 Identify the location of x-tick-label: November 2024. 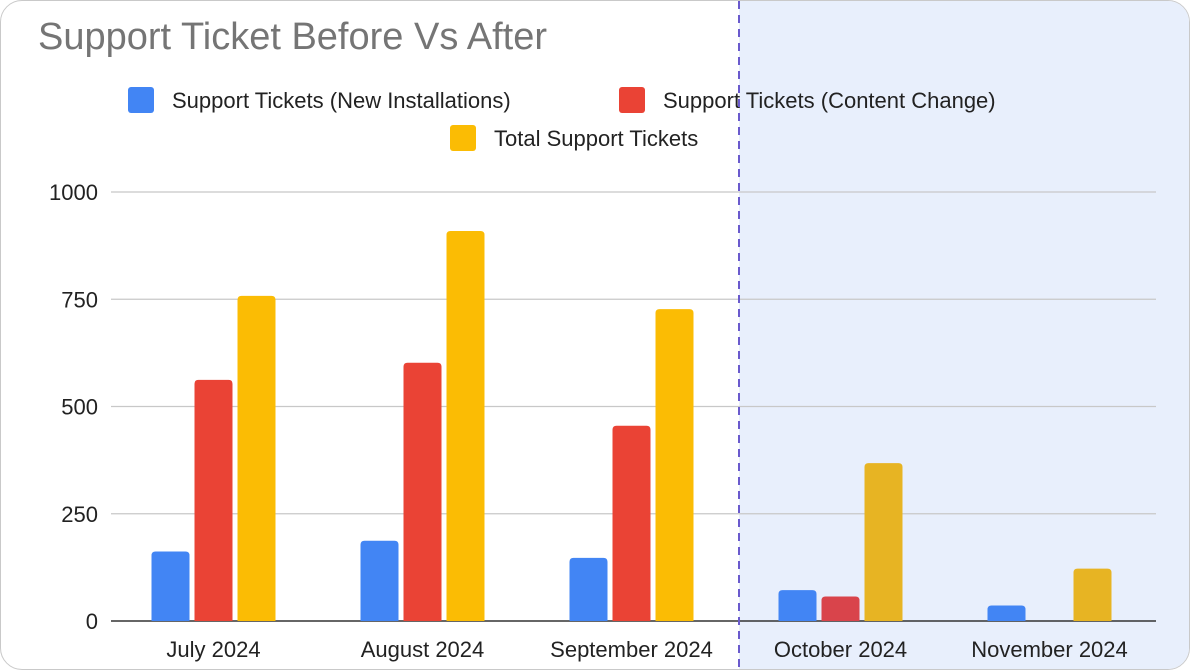
(1049, 649).